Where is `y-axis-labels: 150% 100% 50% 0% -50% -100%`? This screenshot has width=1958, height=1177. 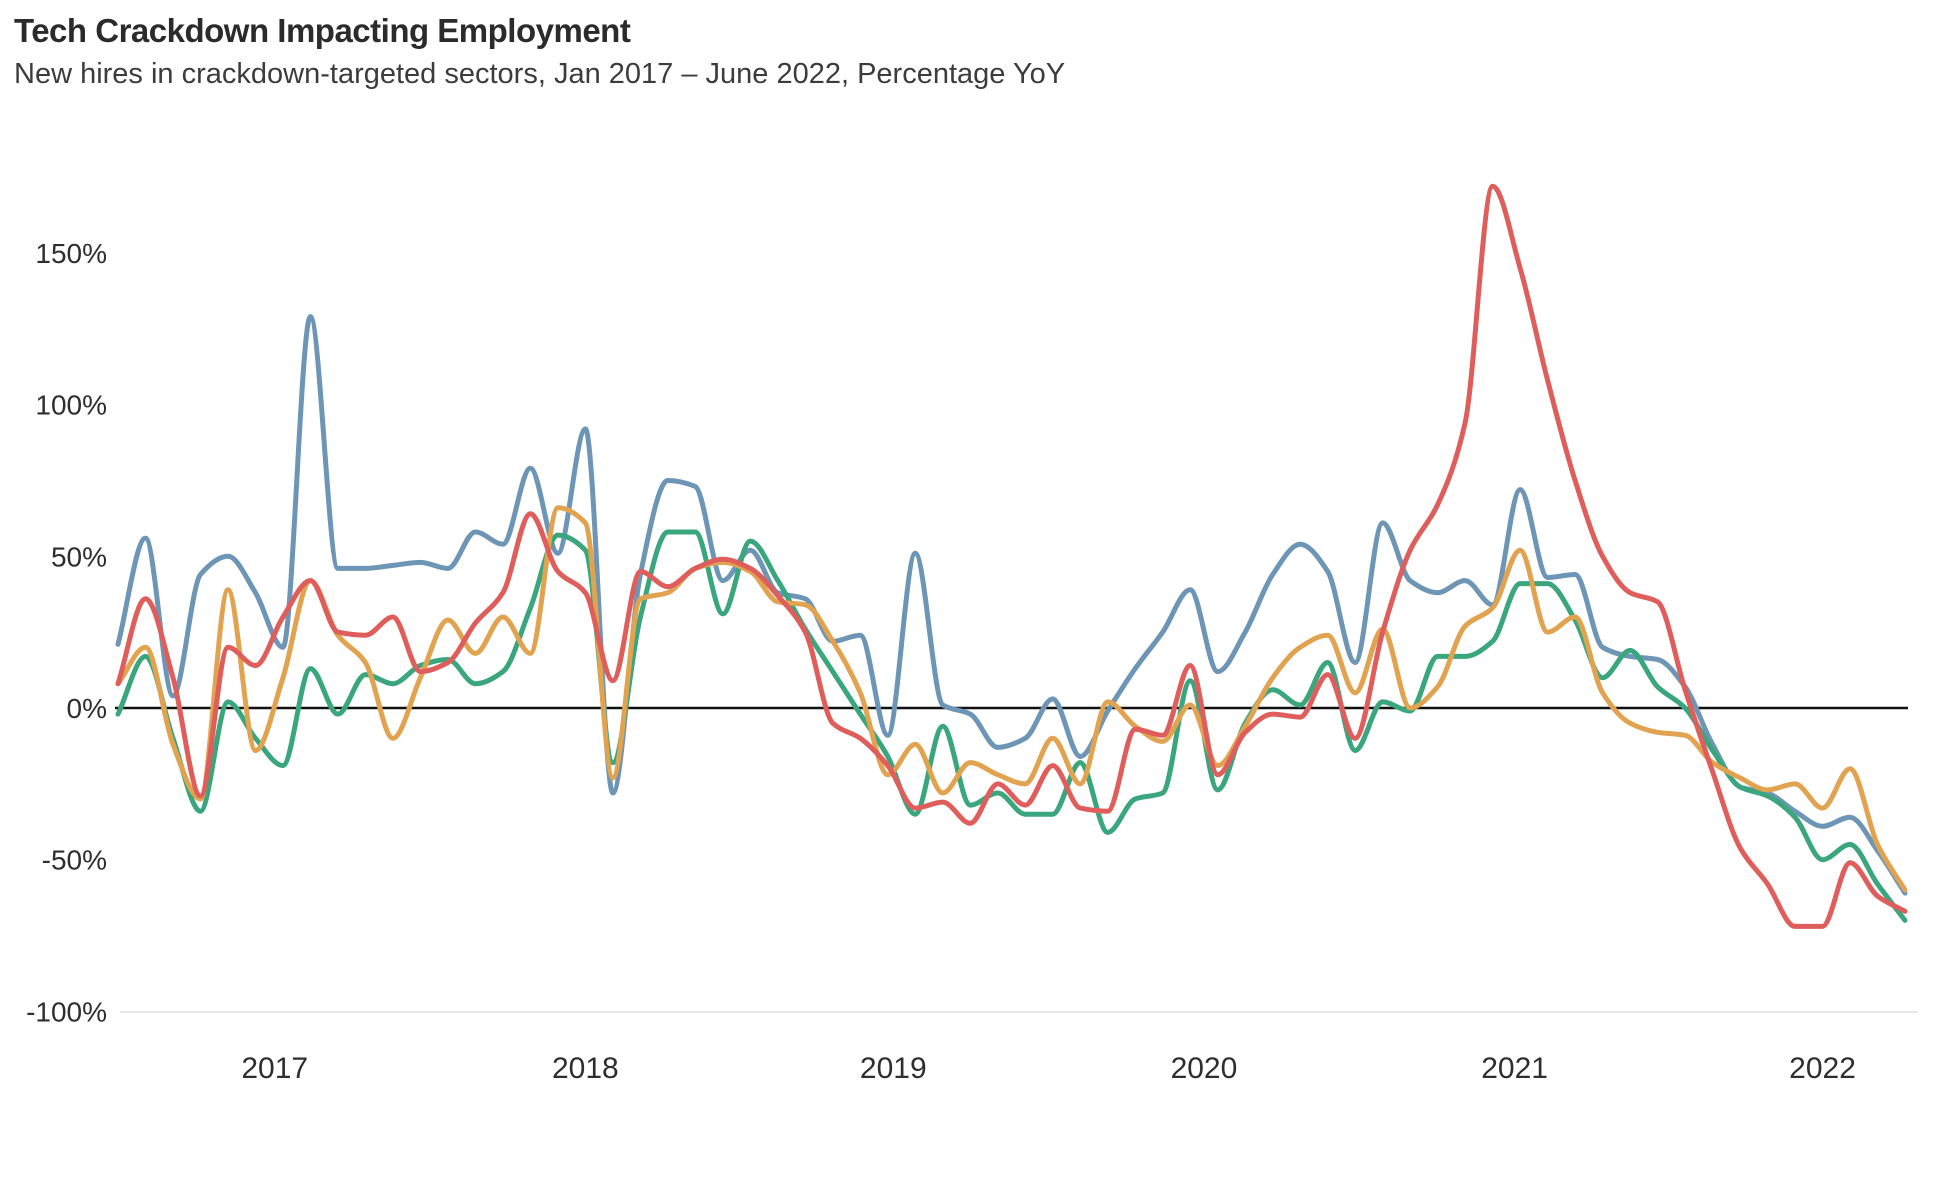
y-axis-labels: 150% 100% 50% 0% -50% -100% is located at coordinates (66, 633).